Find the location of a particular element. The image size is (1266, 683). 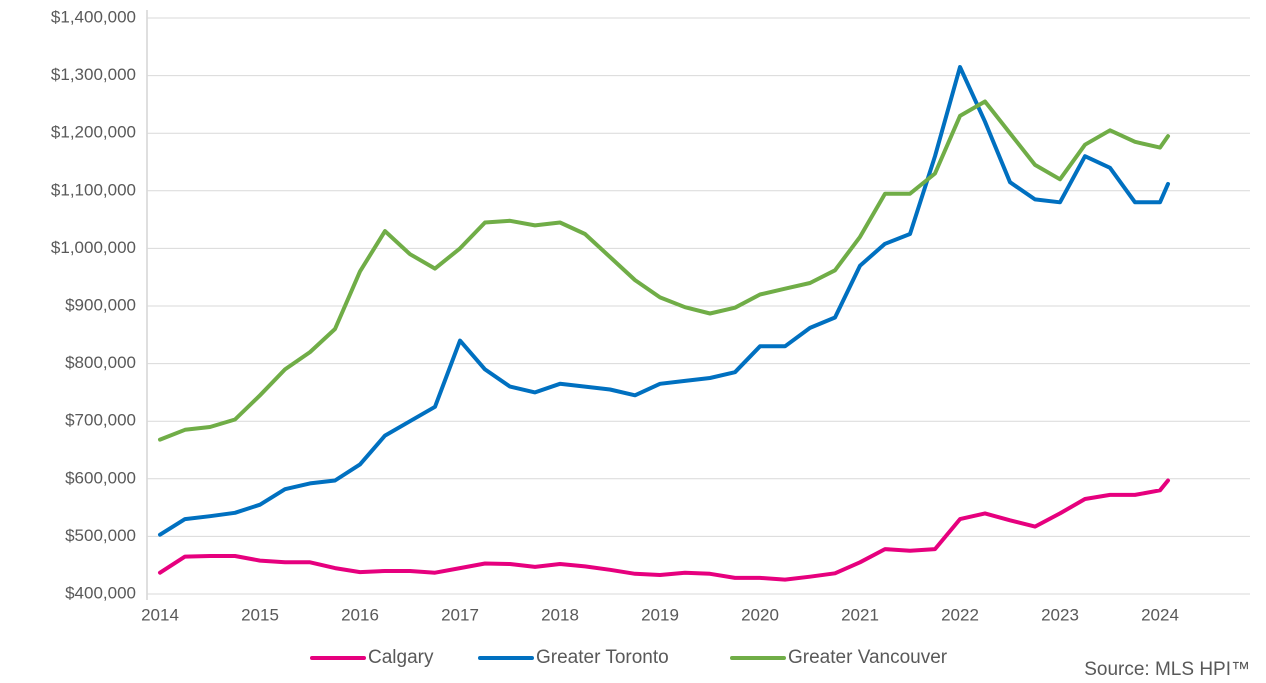

y-tick-label: $1,400,000 is located at coordinates (93, 16).